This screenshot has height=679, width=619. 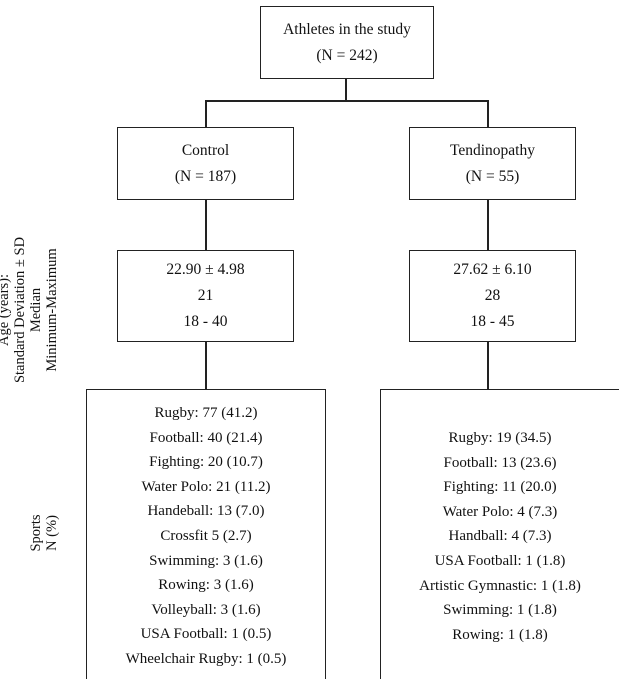 I want to click on sports-item: Football: 13 (23.6), so click(x=500, y=462).